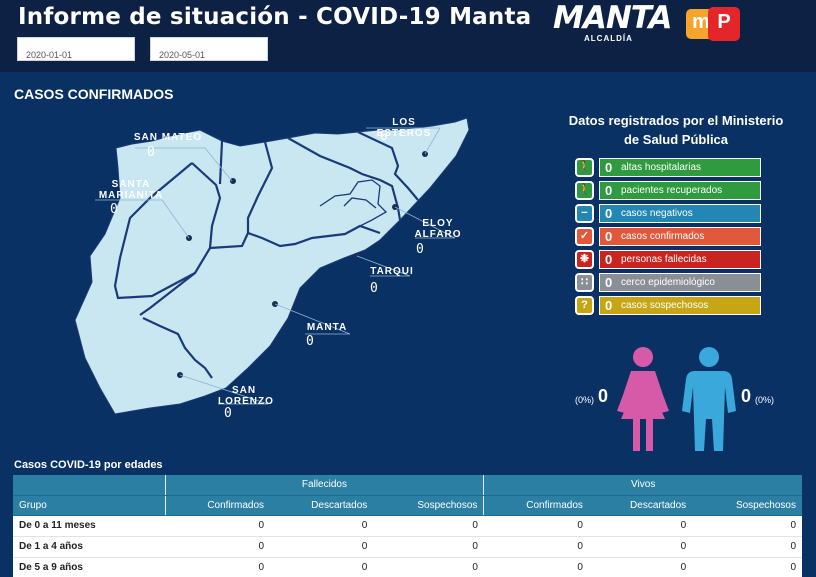 The width and height of the screenshot is (816, 577). I want to click on male-percent: (0%), so click(765, 400).